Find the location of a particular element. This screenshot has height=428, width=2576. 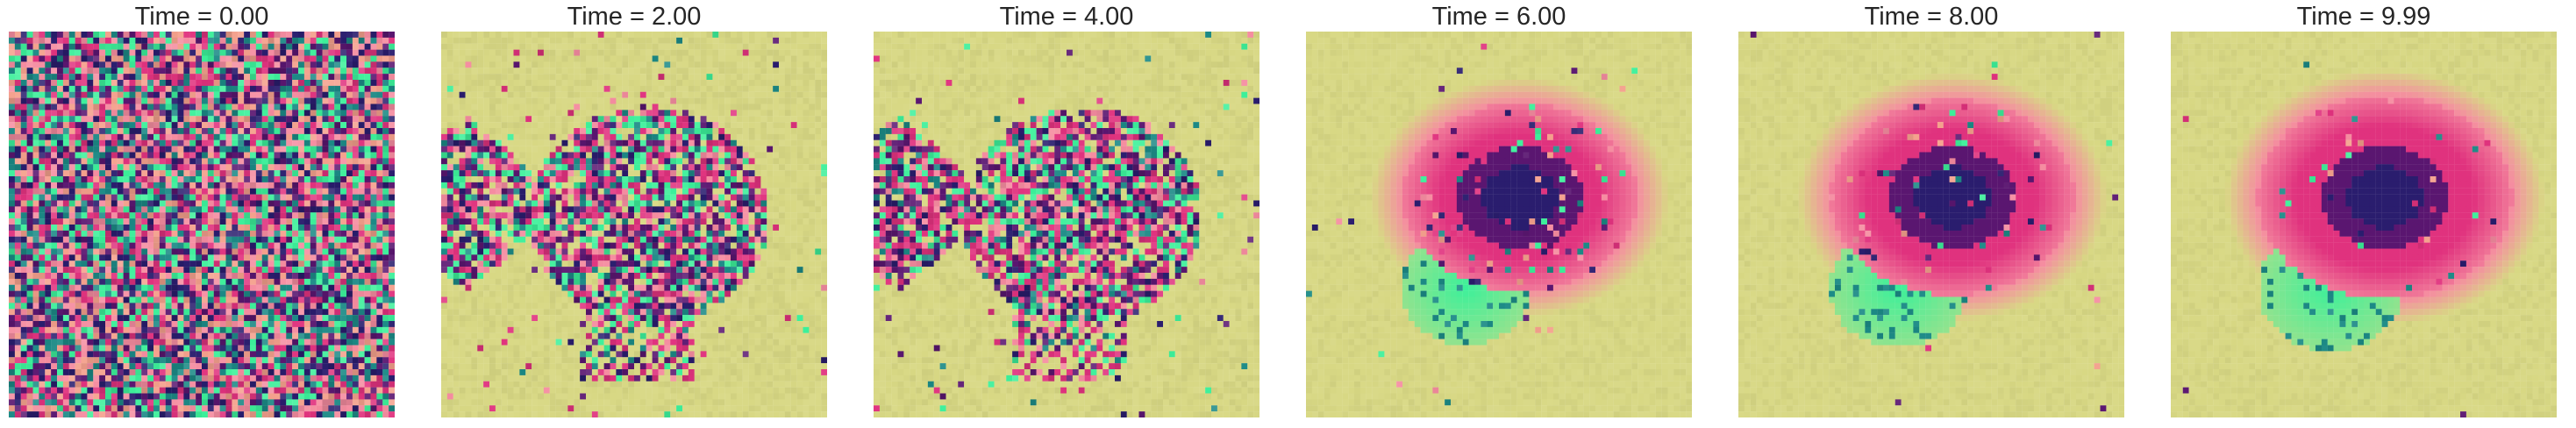

panel-time-9-99: Time = 9.99 is located at coordinates (2364, 214).